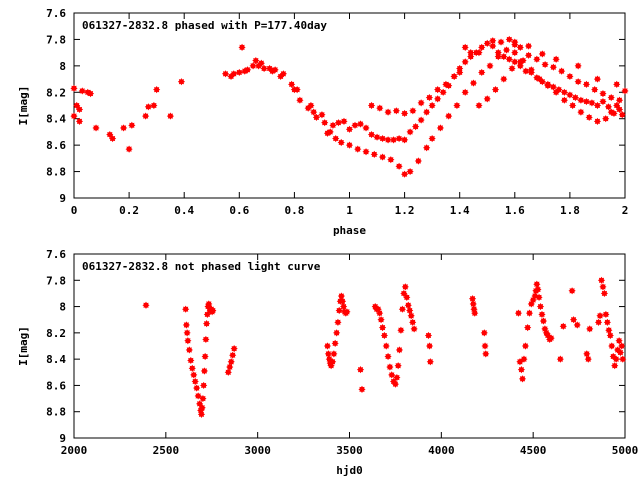 The height and width of the screenshot is (480, 640). Describe the element at coordinates (56, 119) in the screenshot. I see `y-tick-label: 8.4` at that location.